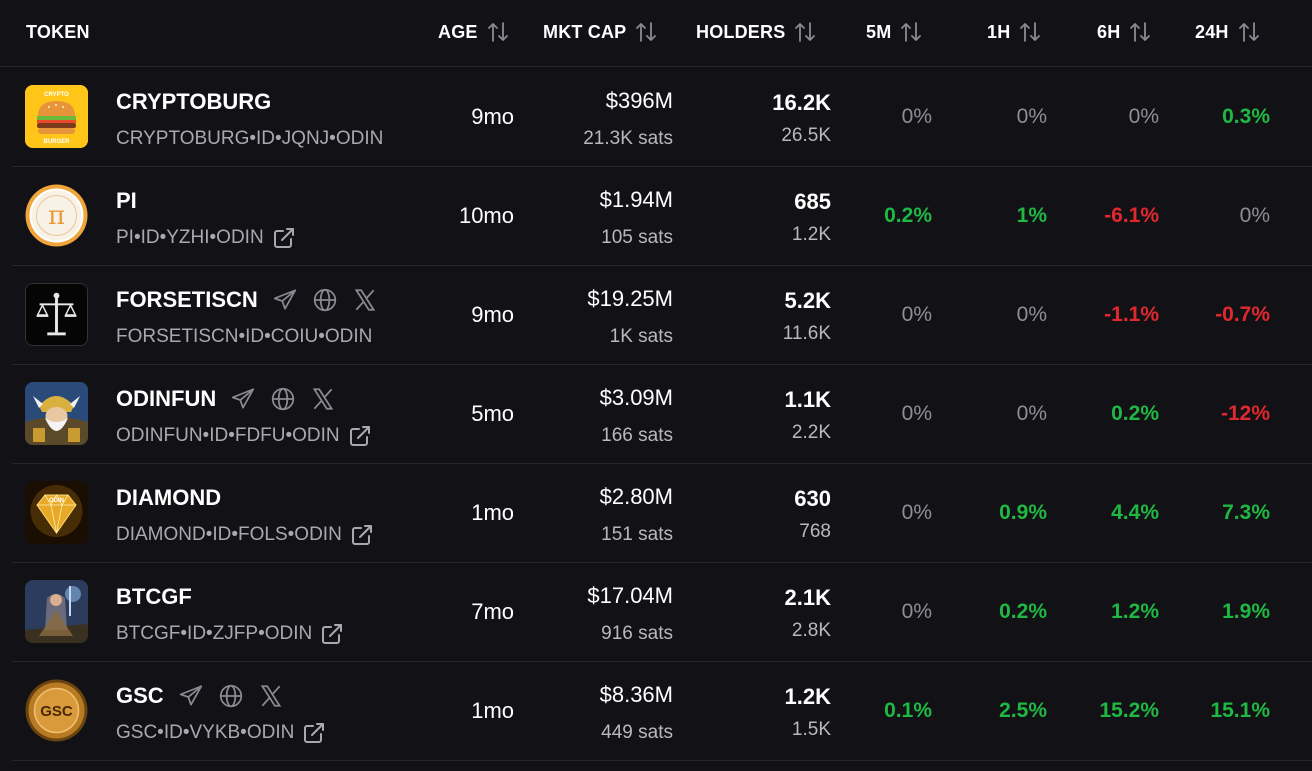 This screenshot has width=1312, height=771. What do you see at coordinates (812, 498) in the screenshot?
I see `token-holders: 630` at bounding box center [812, 498].